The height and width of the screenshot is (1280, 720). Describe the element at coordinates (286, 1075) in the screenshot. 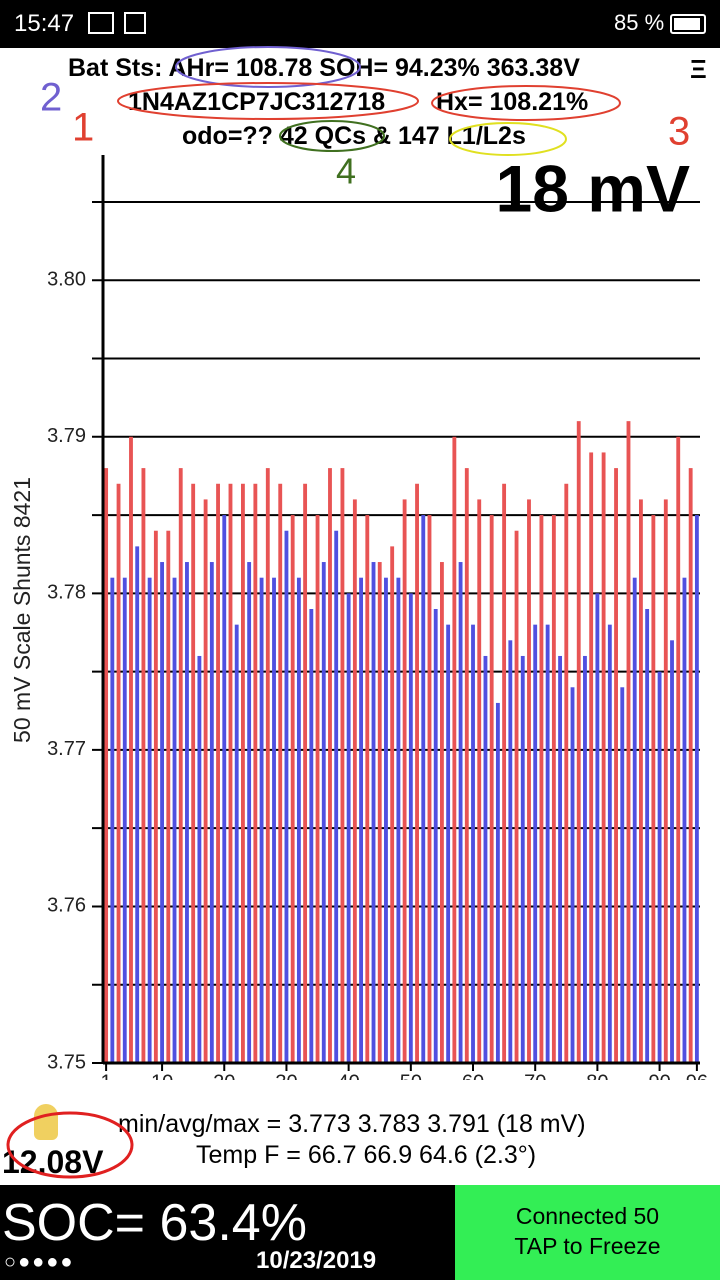

I see `x-tick-label: 30` at that location.